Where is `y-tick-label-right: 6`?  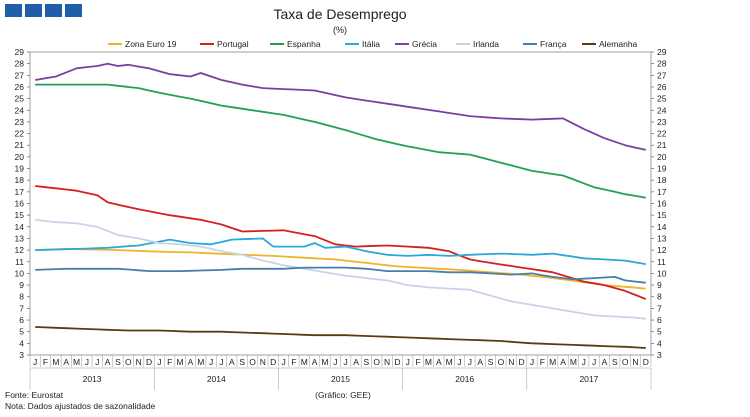
y-tick-label-right: 6 is located at coordinates (659, 320).